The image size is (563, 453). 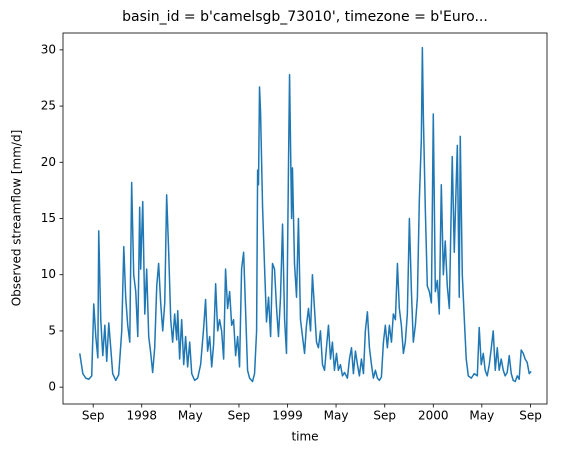 What do you see at coordinates (304, 437) in the screenshot?
I see `x-axis-label: time` at bounding box center [304, 437].